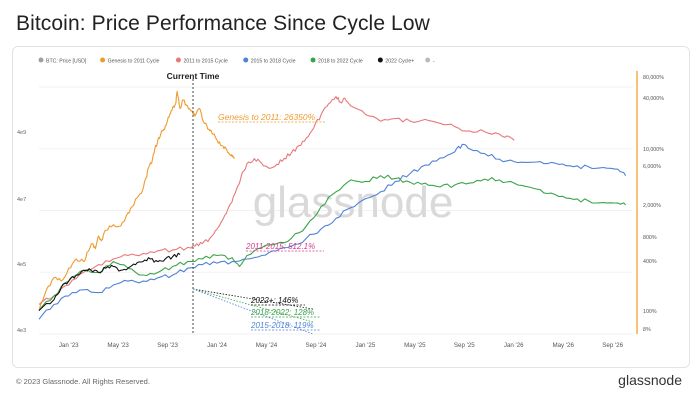  I want to click on x-tick-label: May '25, so click(415, 345).